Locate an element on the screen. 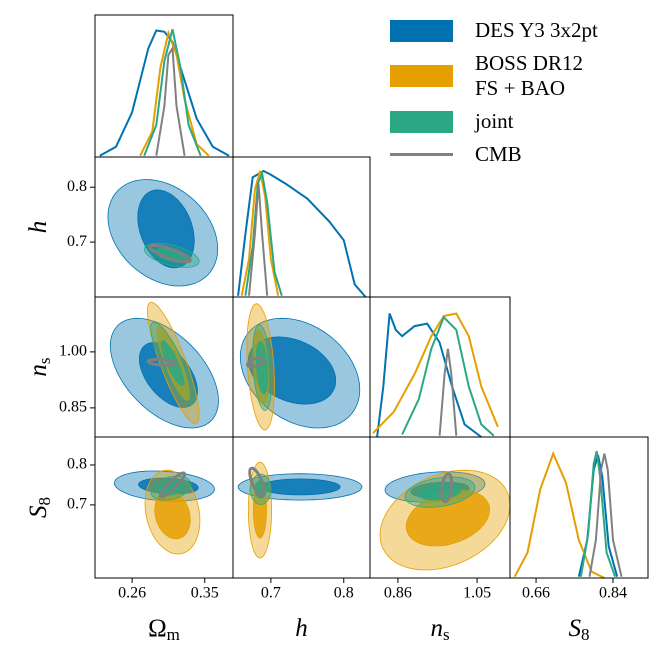 The image size is (664, 664). x-tick-label: 0.66 is located at coordinates (536, 593).